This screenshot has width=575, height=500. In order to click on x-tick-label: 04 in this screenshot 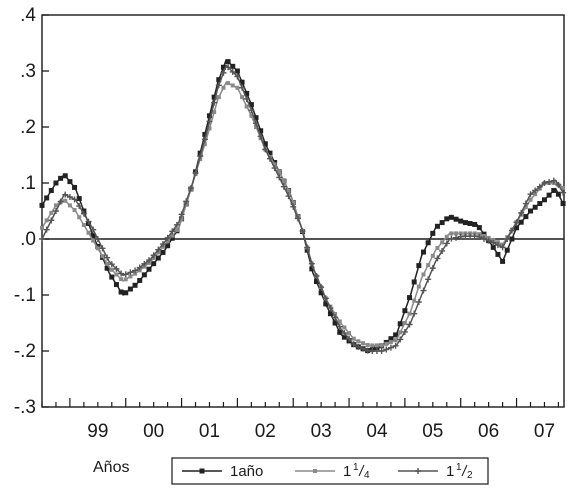, I will do `click(377, 431)`.